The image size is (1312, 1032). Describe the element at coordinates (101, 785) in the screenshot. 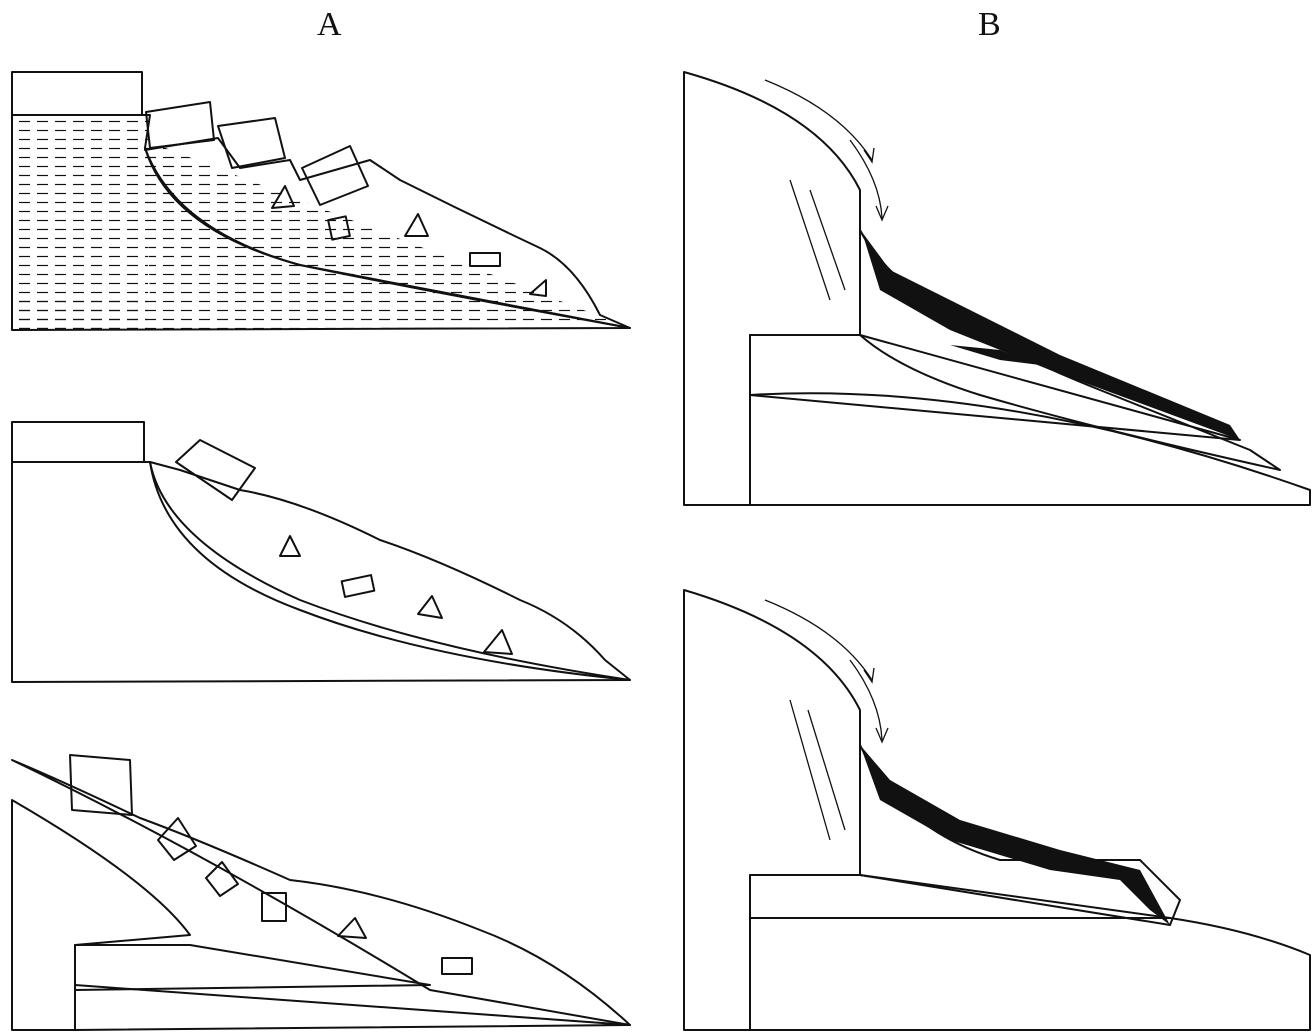

I see `block` at that location.